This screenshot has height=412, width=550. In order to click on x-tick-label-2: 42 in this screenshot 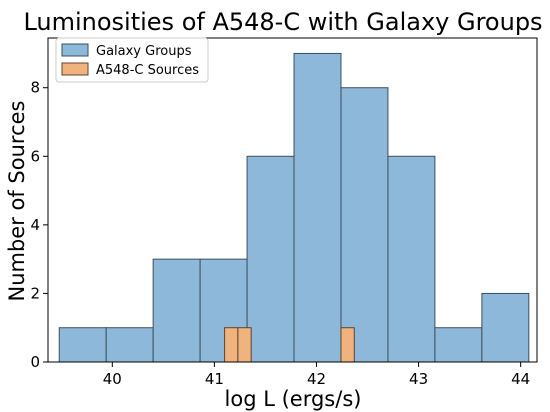, I will do `click(316, 379)`.